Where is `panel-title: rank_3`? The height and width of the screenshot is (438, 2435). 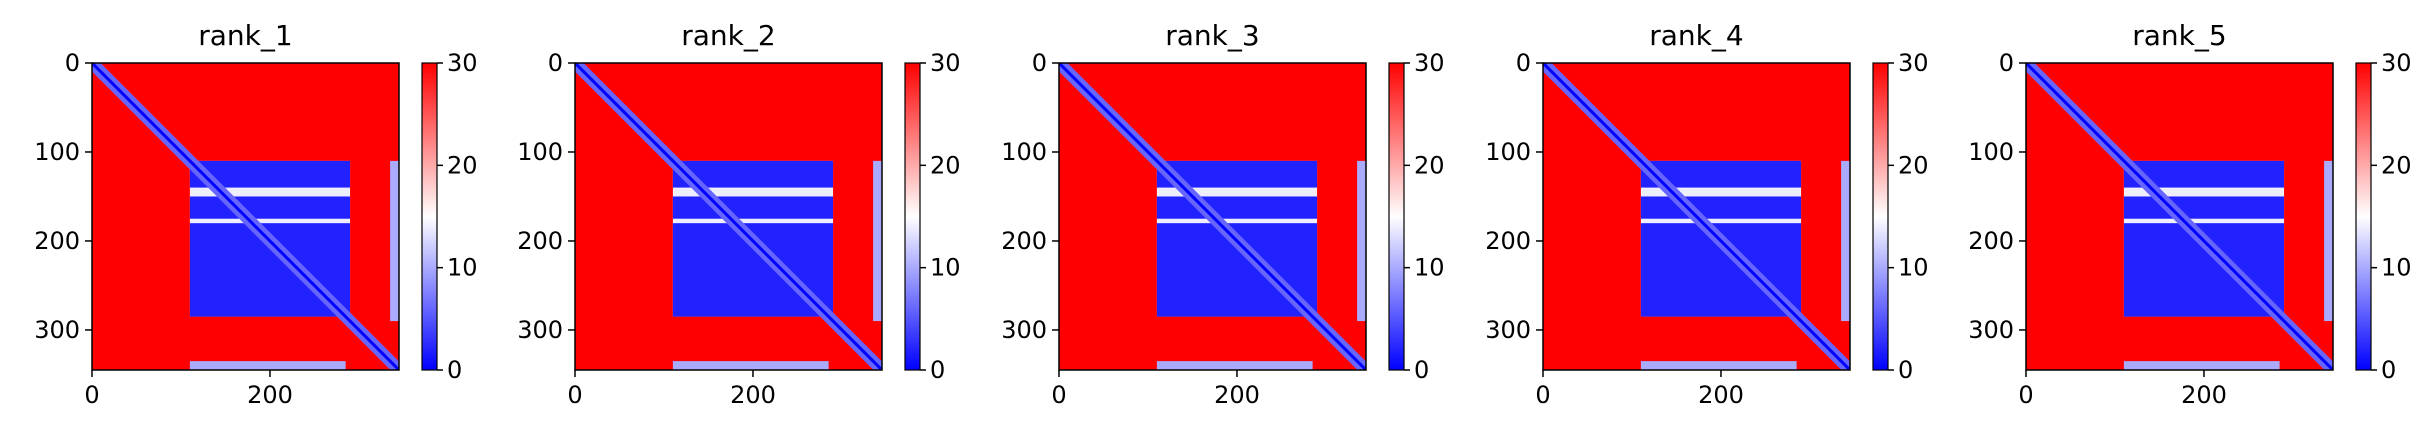 panel-title: rank_3 is located at coordinates (1212, 35).